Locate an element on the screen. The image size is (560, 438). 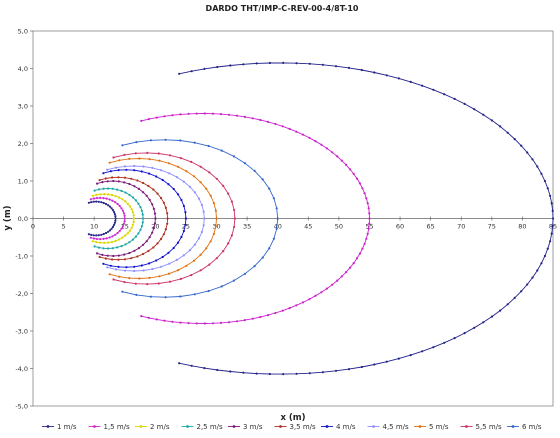
series-2-m-s is located at coordinates (113, 218).